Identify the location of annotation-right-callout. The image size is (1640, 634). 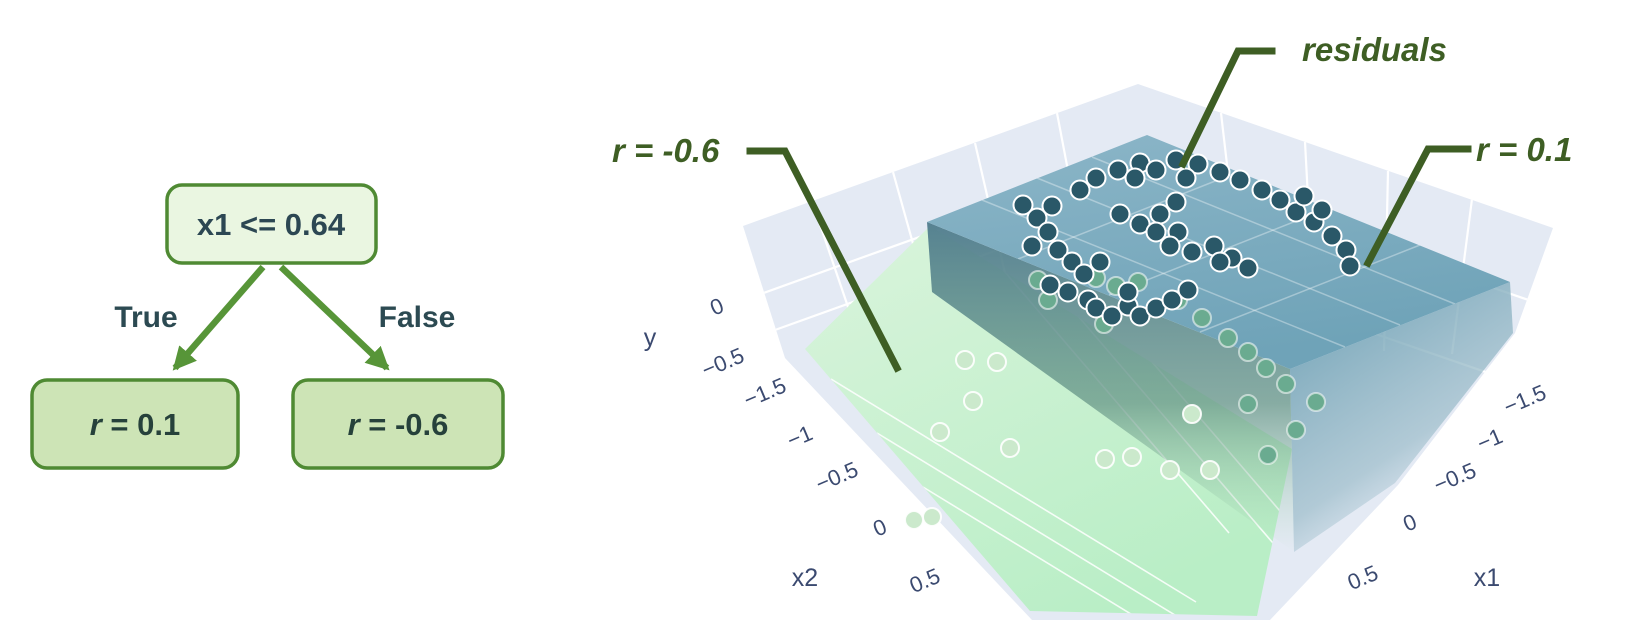
(1417, 206).